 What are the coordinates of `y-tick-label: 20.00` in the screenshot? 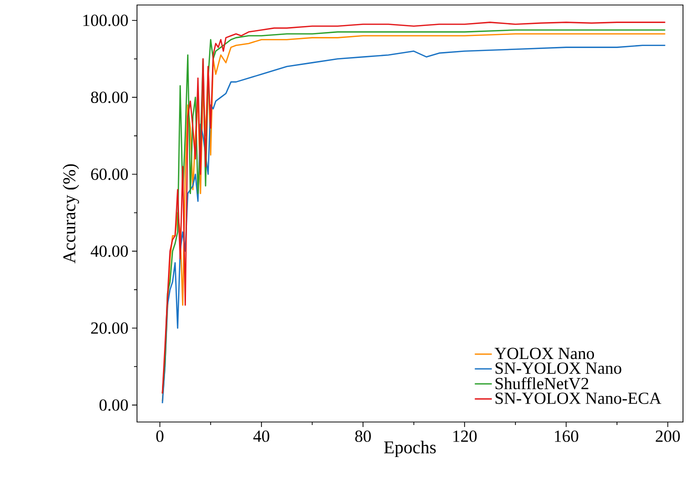 It's located at (109, 328).